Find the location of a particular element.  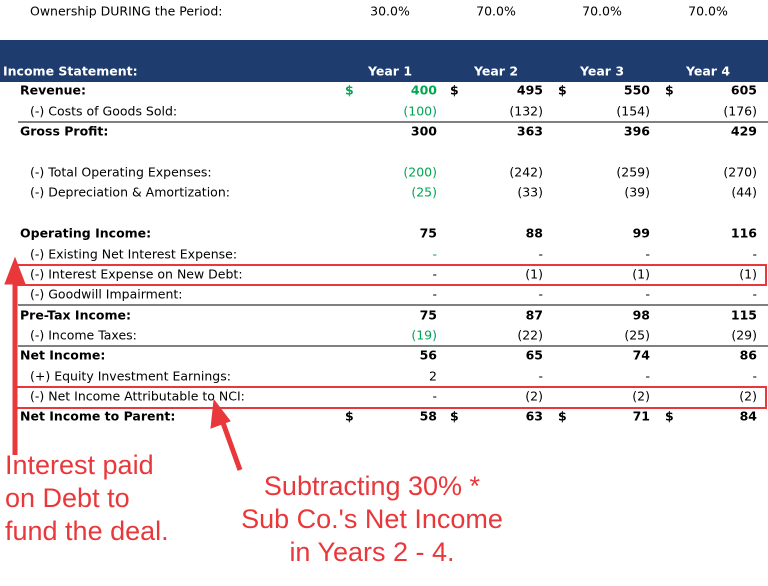

column-header: Year 2 is located at coordinates (495, 71).